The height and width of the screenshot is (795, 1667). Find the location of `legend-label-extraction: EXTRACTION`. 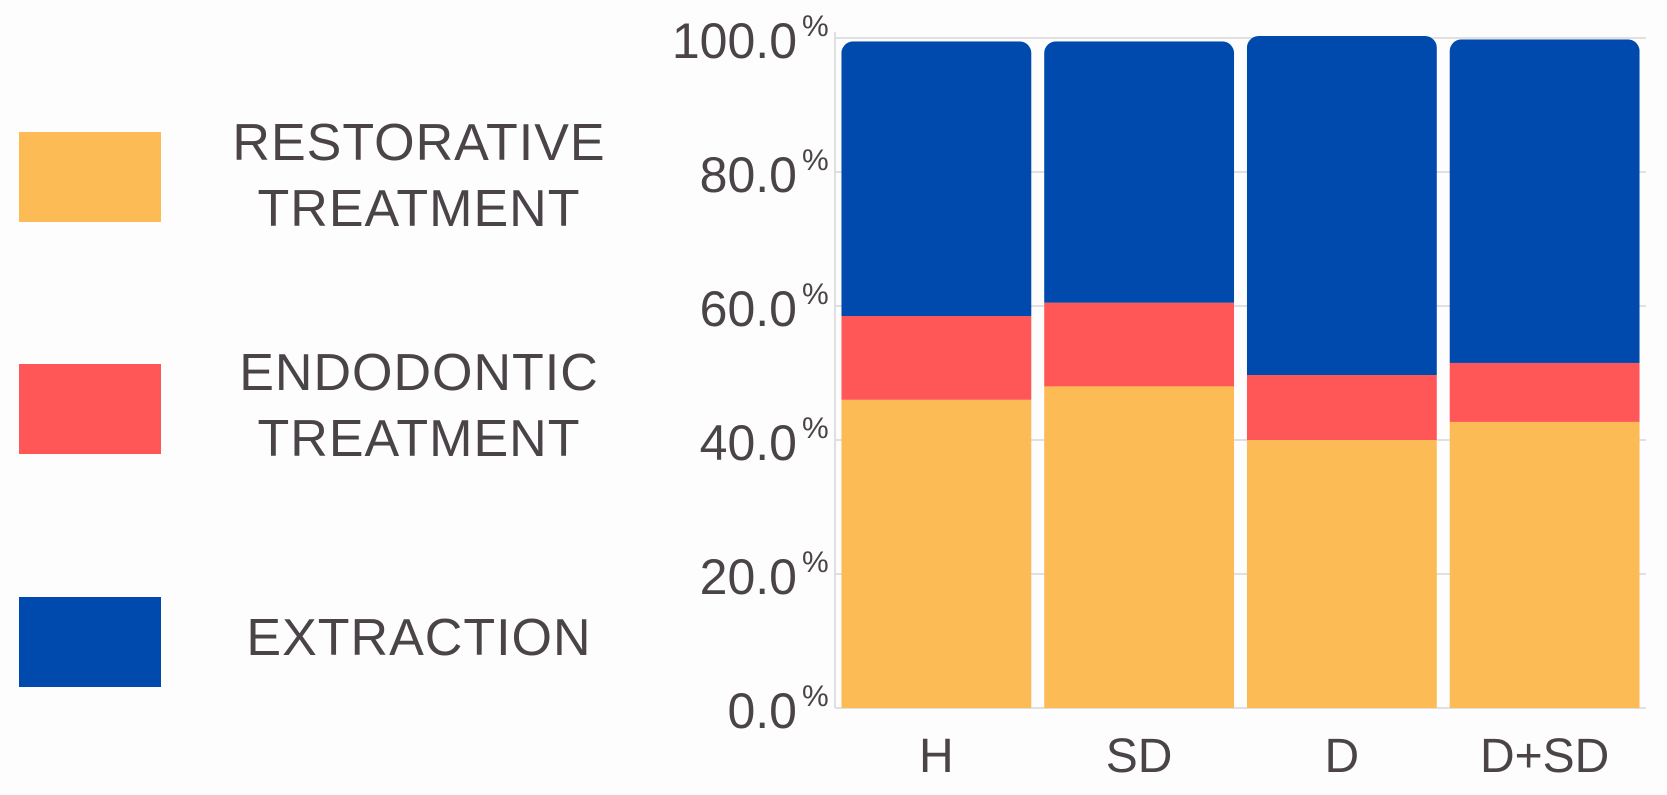

legend-label-extraction: EXTRACTION is located at coordinates (419, 638).